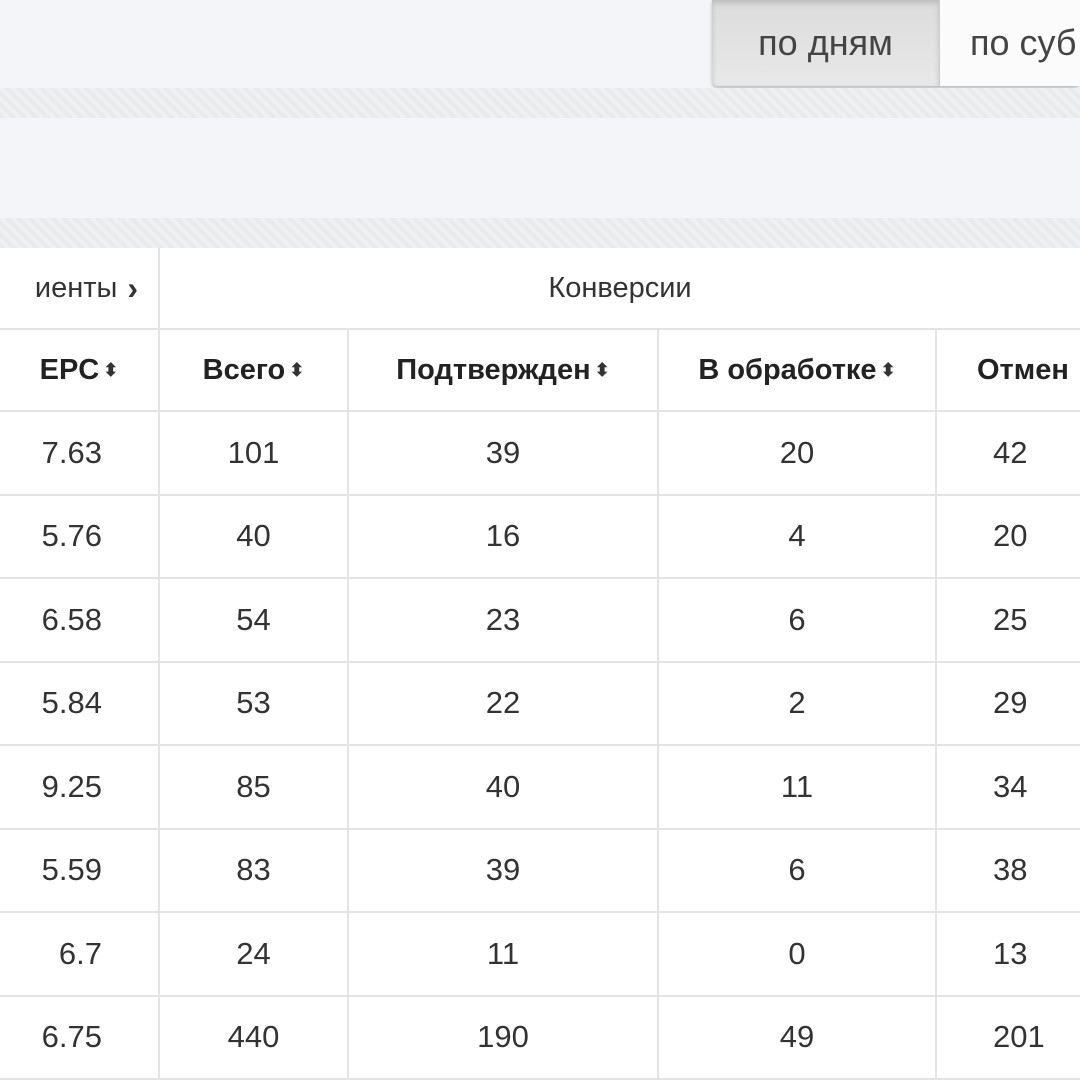  Describe the element at coordinates (76, 287) in the screenshot. I see `group-header-label: иенты` at that location.